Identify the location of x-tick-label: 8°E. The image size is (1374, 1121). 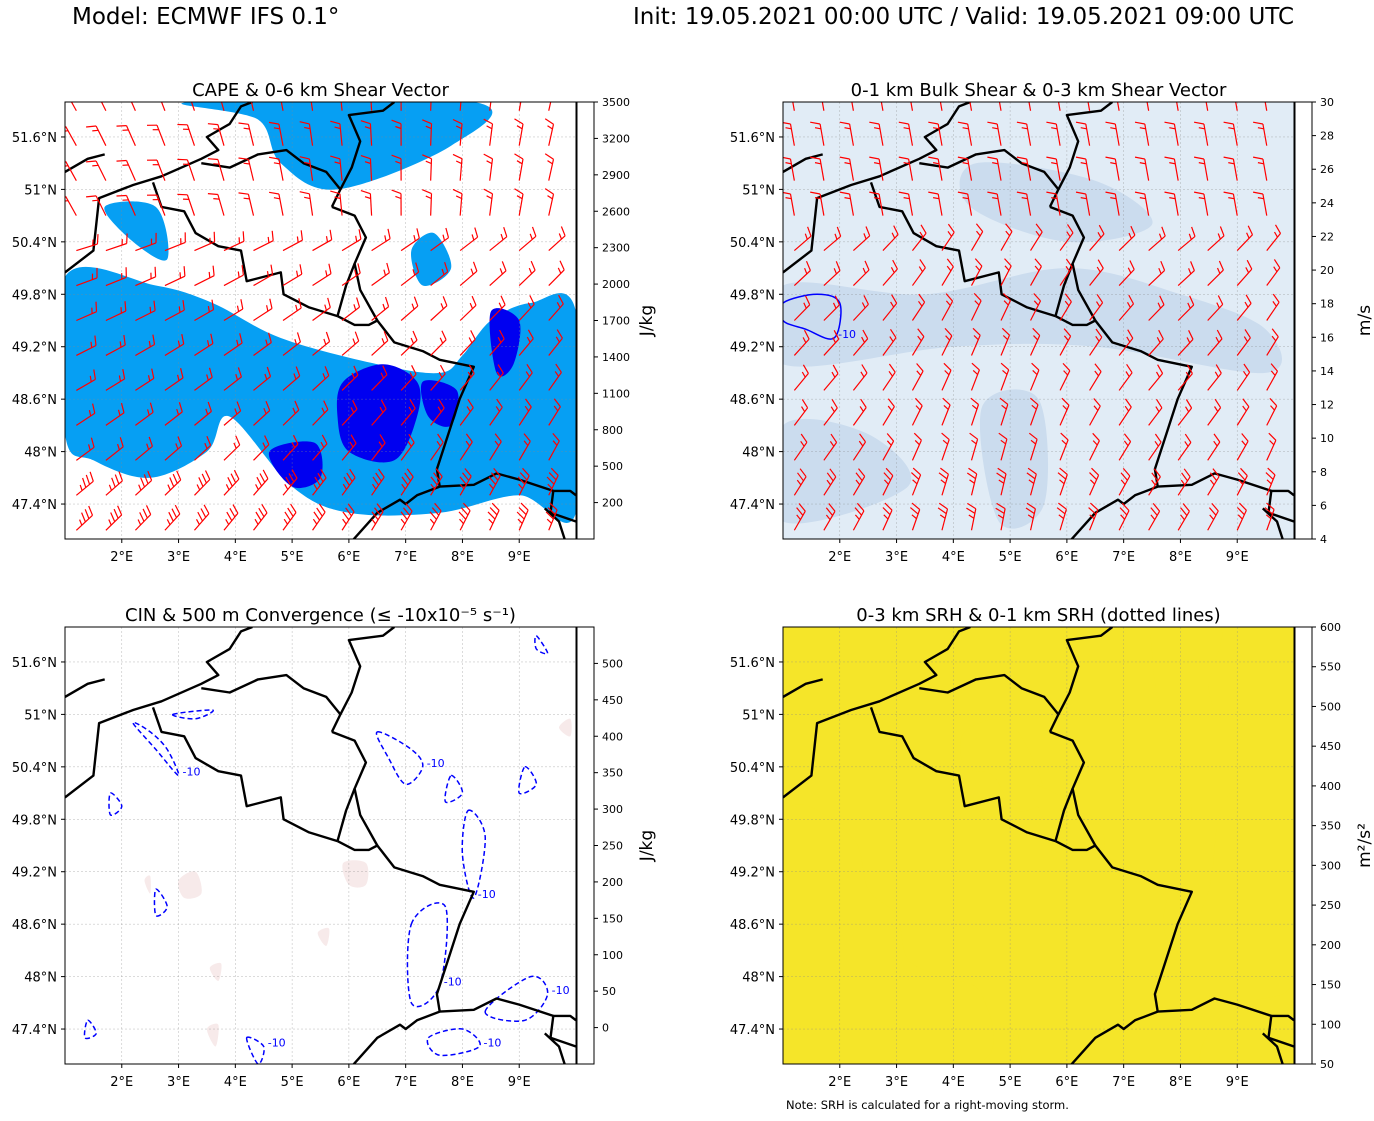
(462, 557).